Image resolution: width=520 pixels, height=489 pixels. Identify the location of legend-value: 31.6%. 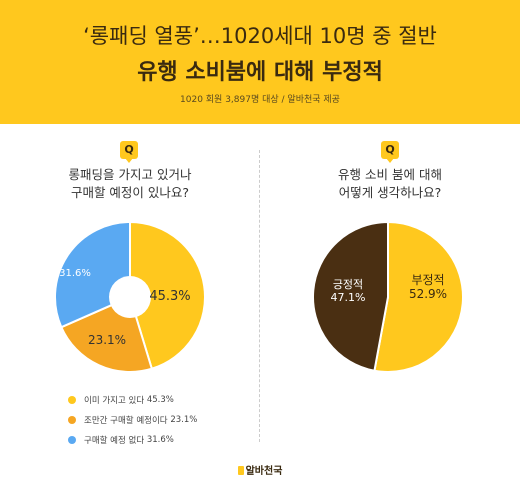
(160, 440).